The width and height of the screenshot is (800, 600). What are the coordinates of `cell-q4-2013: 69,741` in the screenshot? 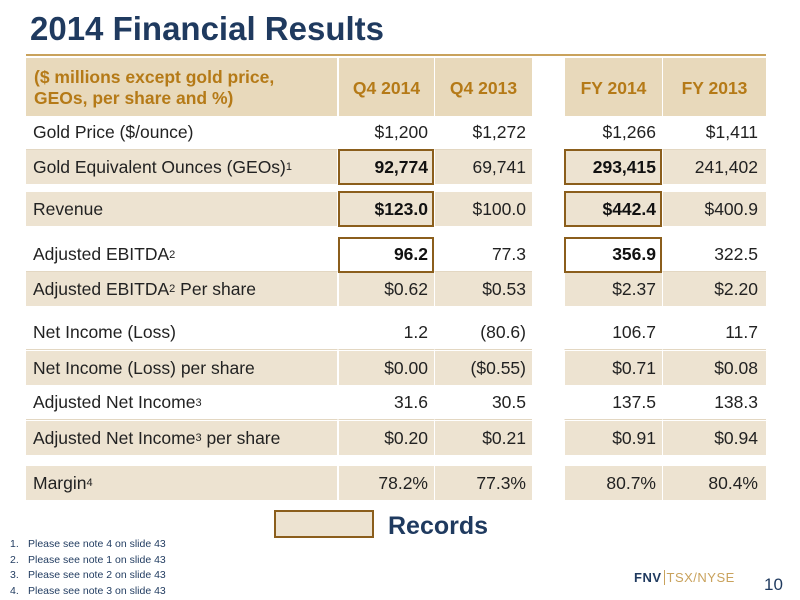 It's located at (483, 167).